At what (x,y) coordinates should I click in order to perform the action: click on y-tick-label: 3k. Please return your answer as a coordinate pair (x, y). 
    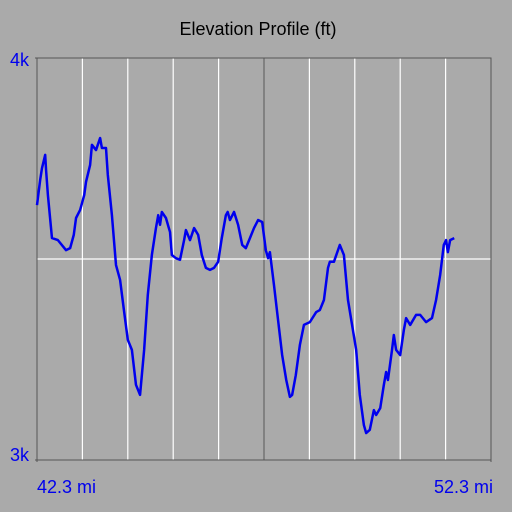
    Looking at the image, I should click on (20, 455).